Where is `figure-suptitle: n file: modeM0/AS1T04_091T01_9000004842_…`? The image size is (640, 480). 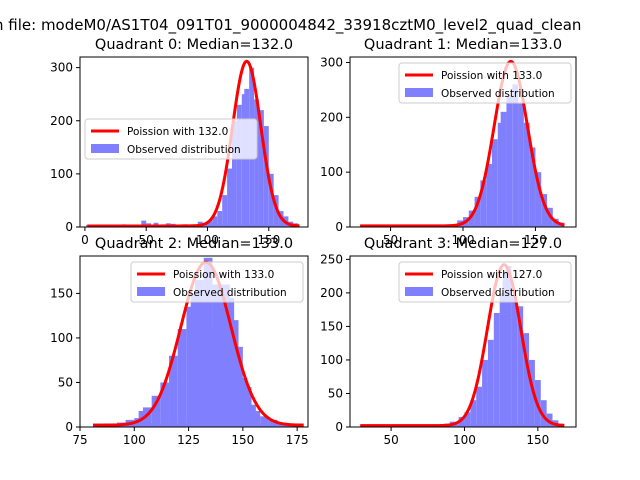
figure-suptitle: n file: modeM0/AS1T04_091T01_9000004842_… is located at coordinates (290, 25).